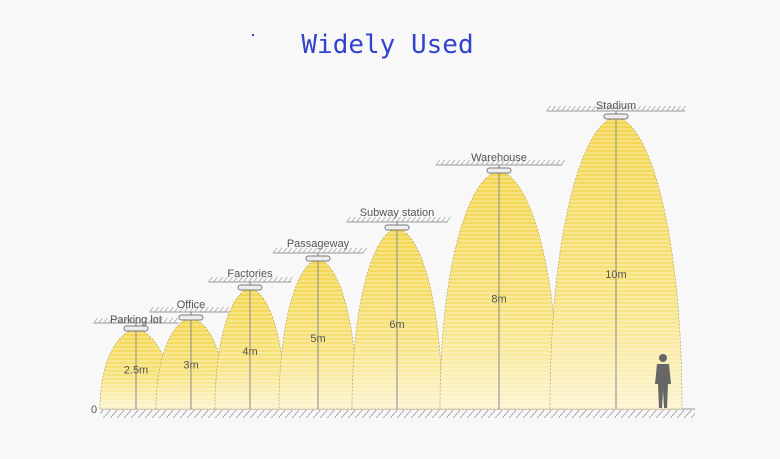 Image resolution: width=780 pixels, height=459 pixels. I want to click on scene-stadium: Stadium 10m, so click(616, 255).